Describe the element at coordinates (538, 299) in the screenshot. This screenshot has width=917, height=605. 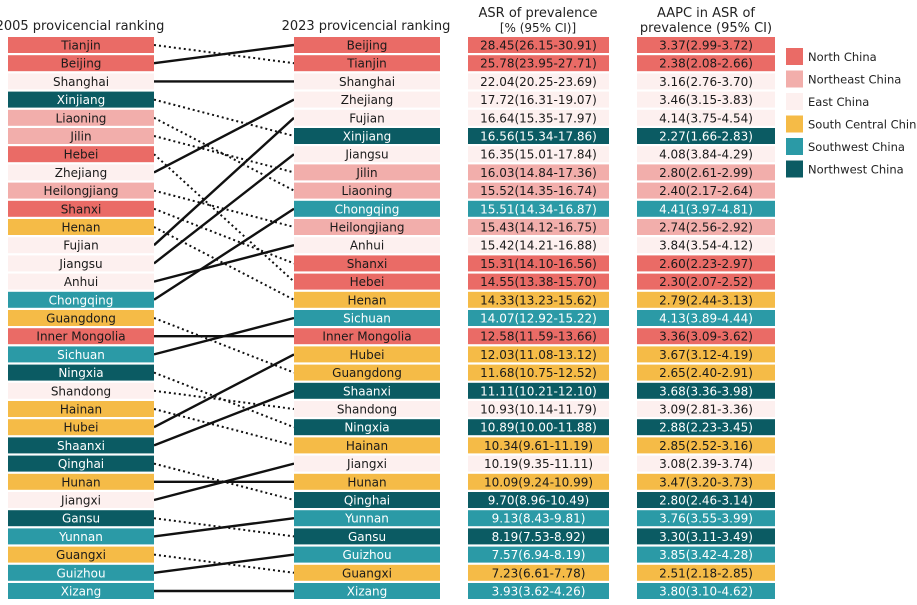
I see `asr-henan-box` at that location.